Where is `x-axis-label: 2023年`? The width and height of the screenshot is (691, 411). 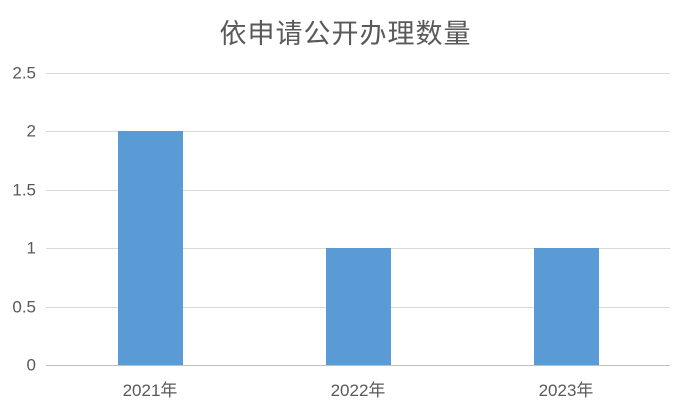
x-axis-label: 2023年 is located at coordinates (566, 390).